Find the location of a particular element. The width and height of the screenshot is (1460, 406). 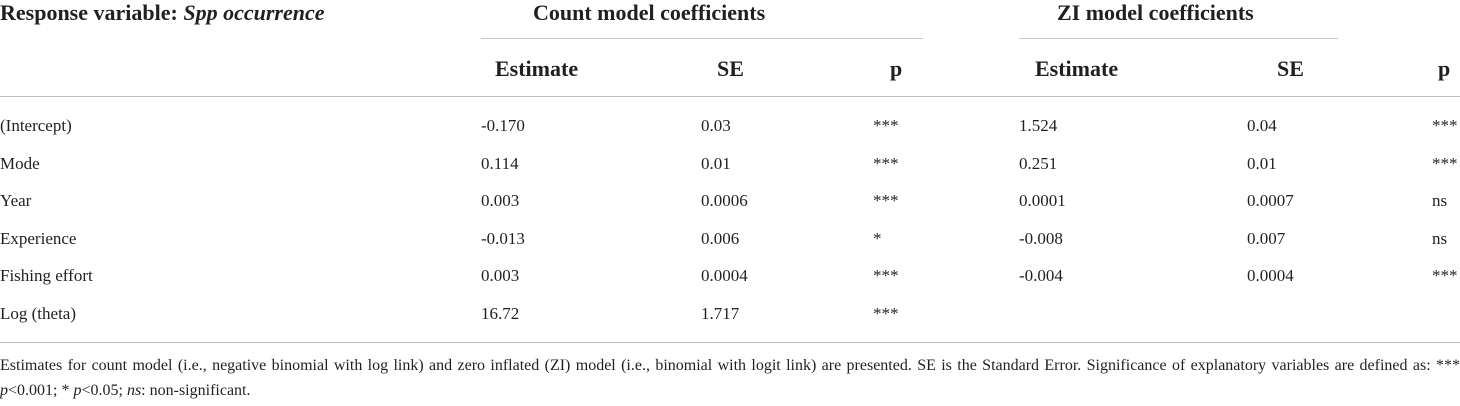

row-label: Fishing effort is located at coordinates (46, 275).